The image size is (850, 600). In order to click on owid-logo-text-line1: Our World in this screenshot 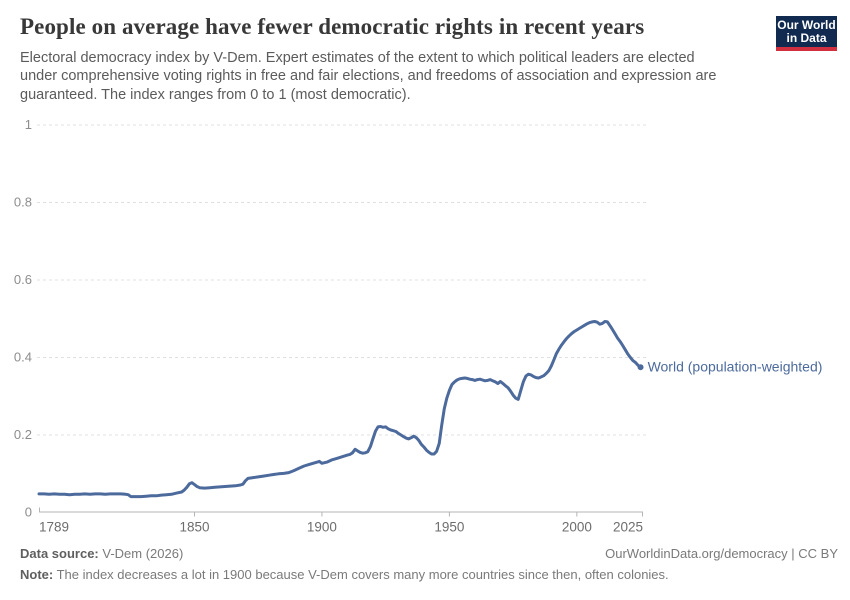, I will do `click(806, 24)`.